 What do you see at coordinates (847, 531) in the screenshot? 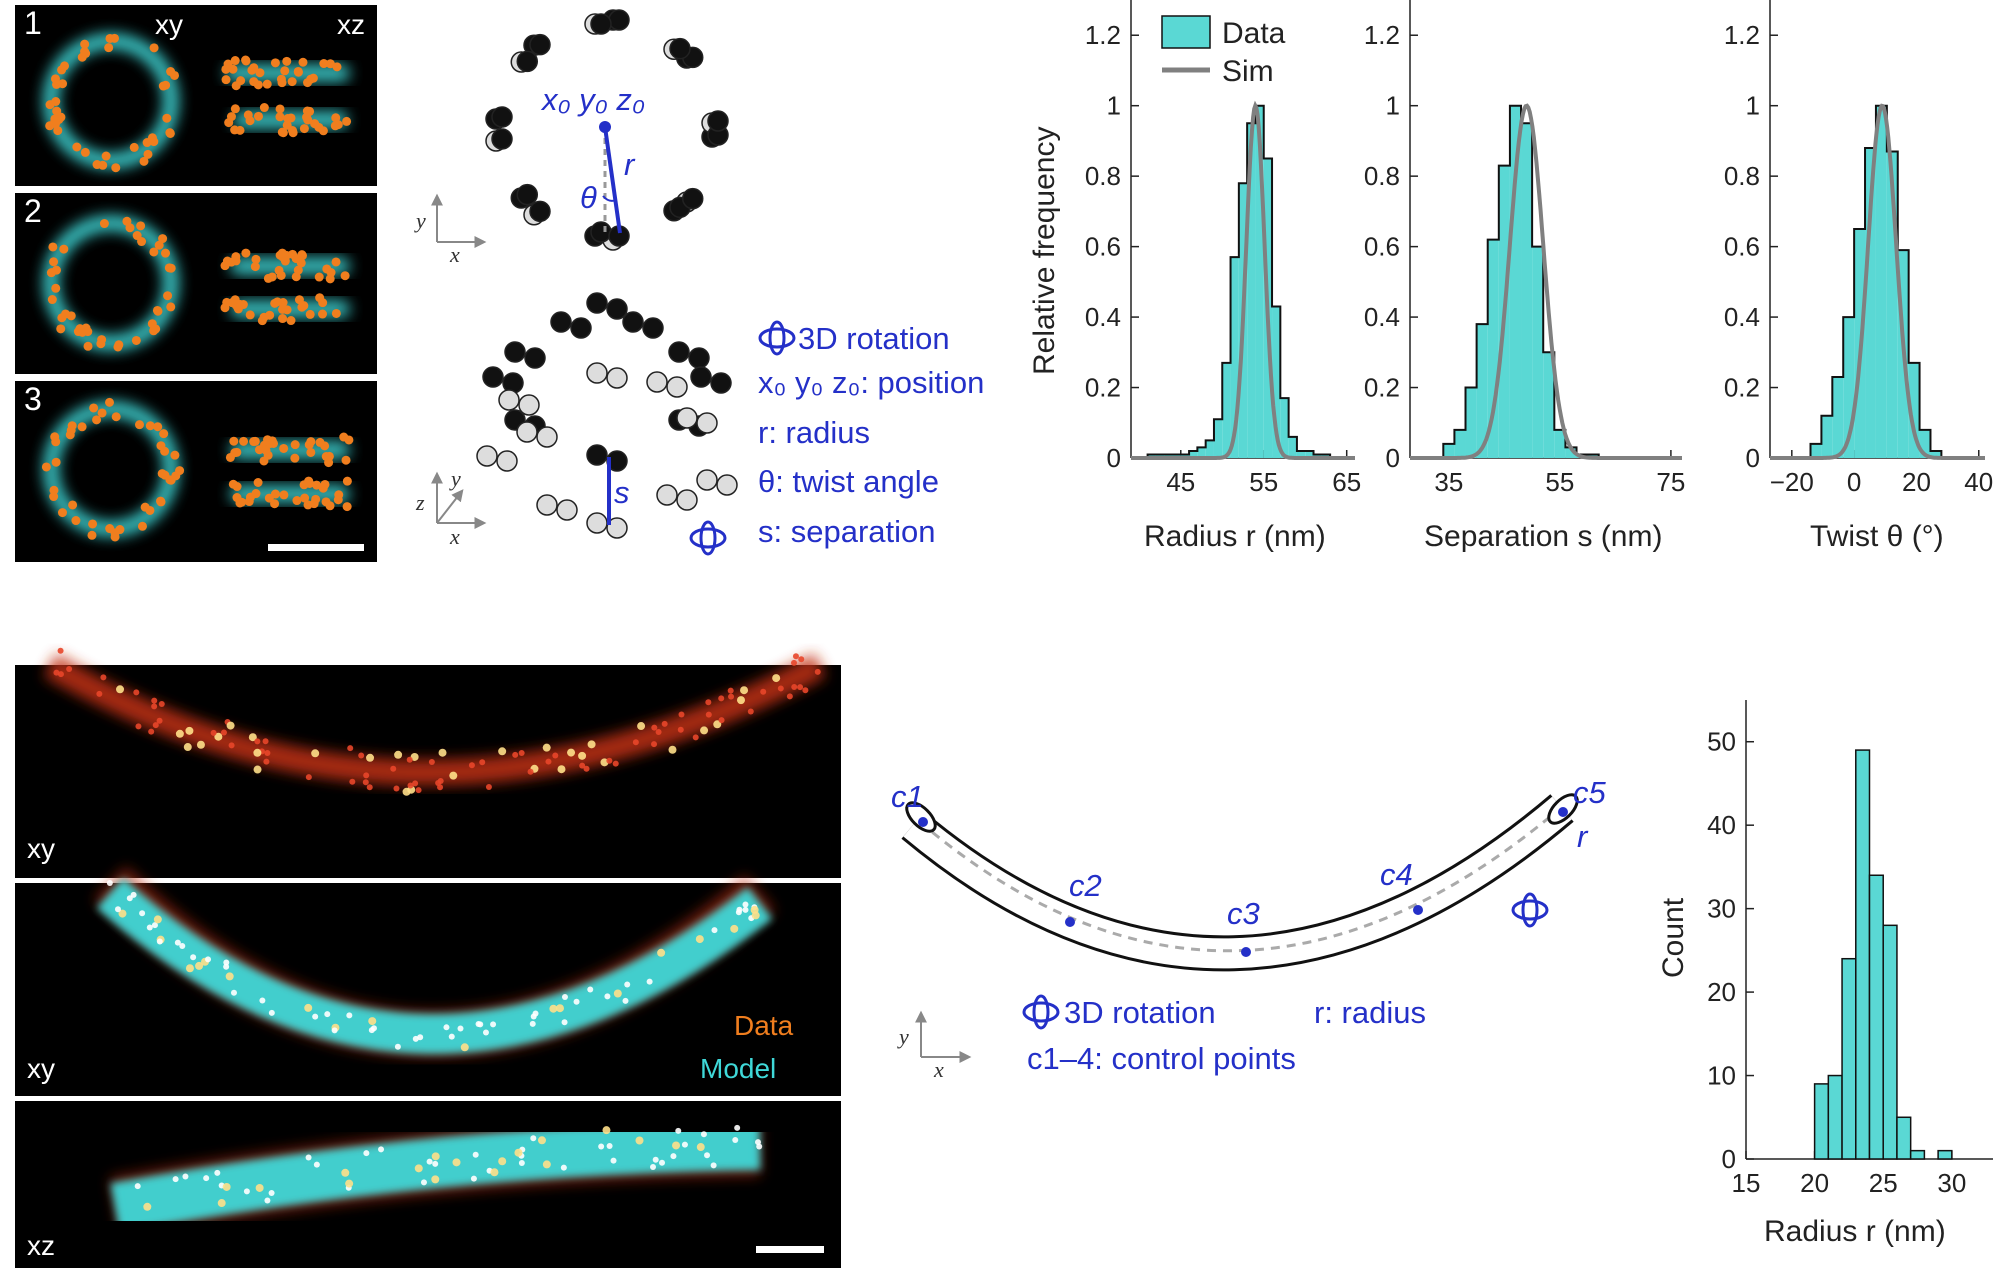
I see `legend-separation: s: separation` at bounding box center [847, 531].